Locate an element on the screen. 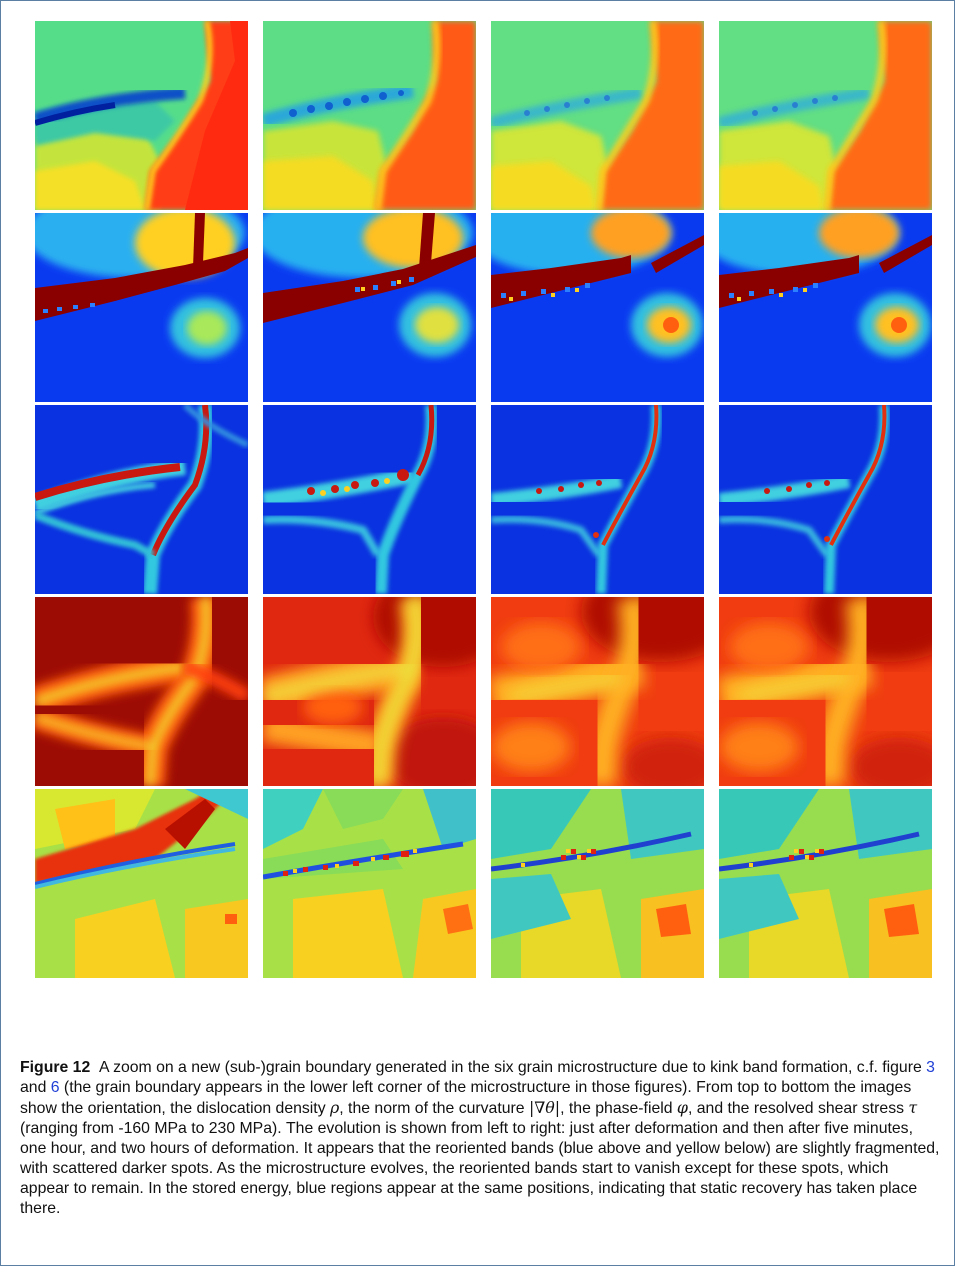 The height and width of the screenshot is (1266, 955). panel-density-t3 is located at coordinates (825, 307).